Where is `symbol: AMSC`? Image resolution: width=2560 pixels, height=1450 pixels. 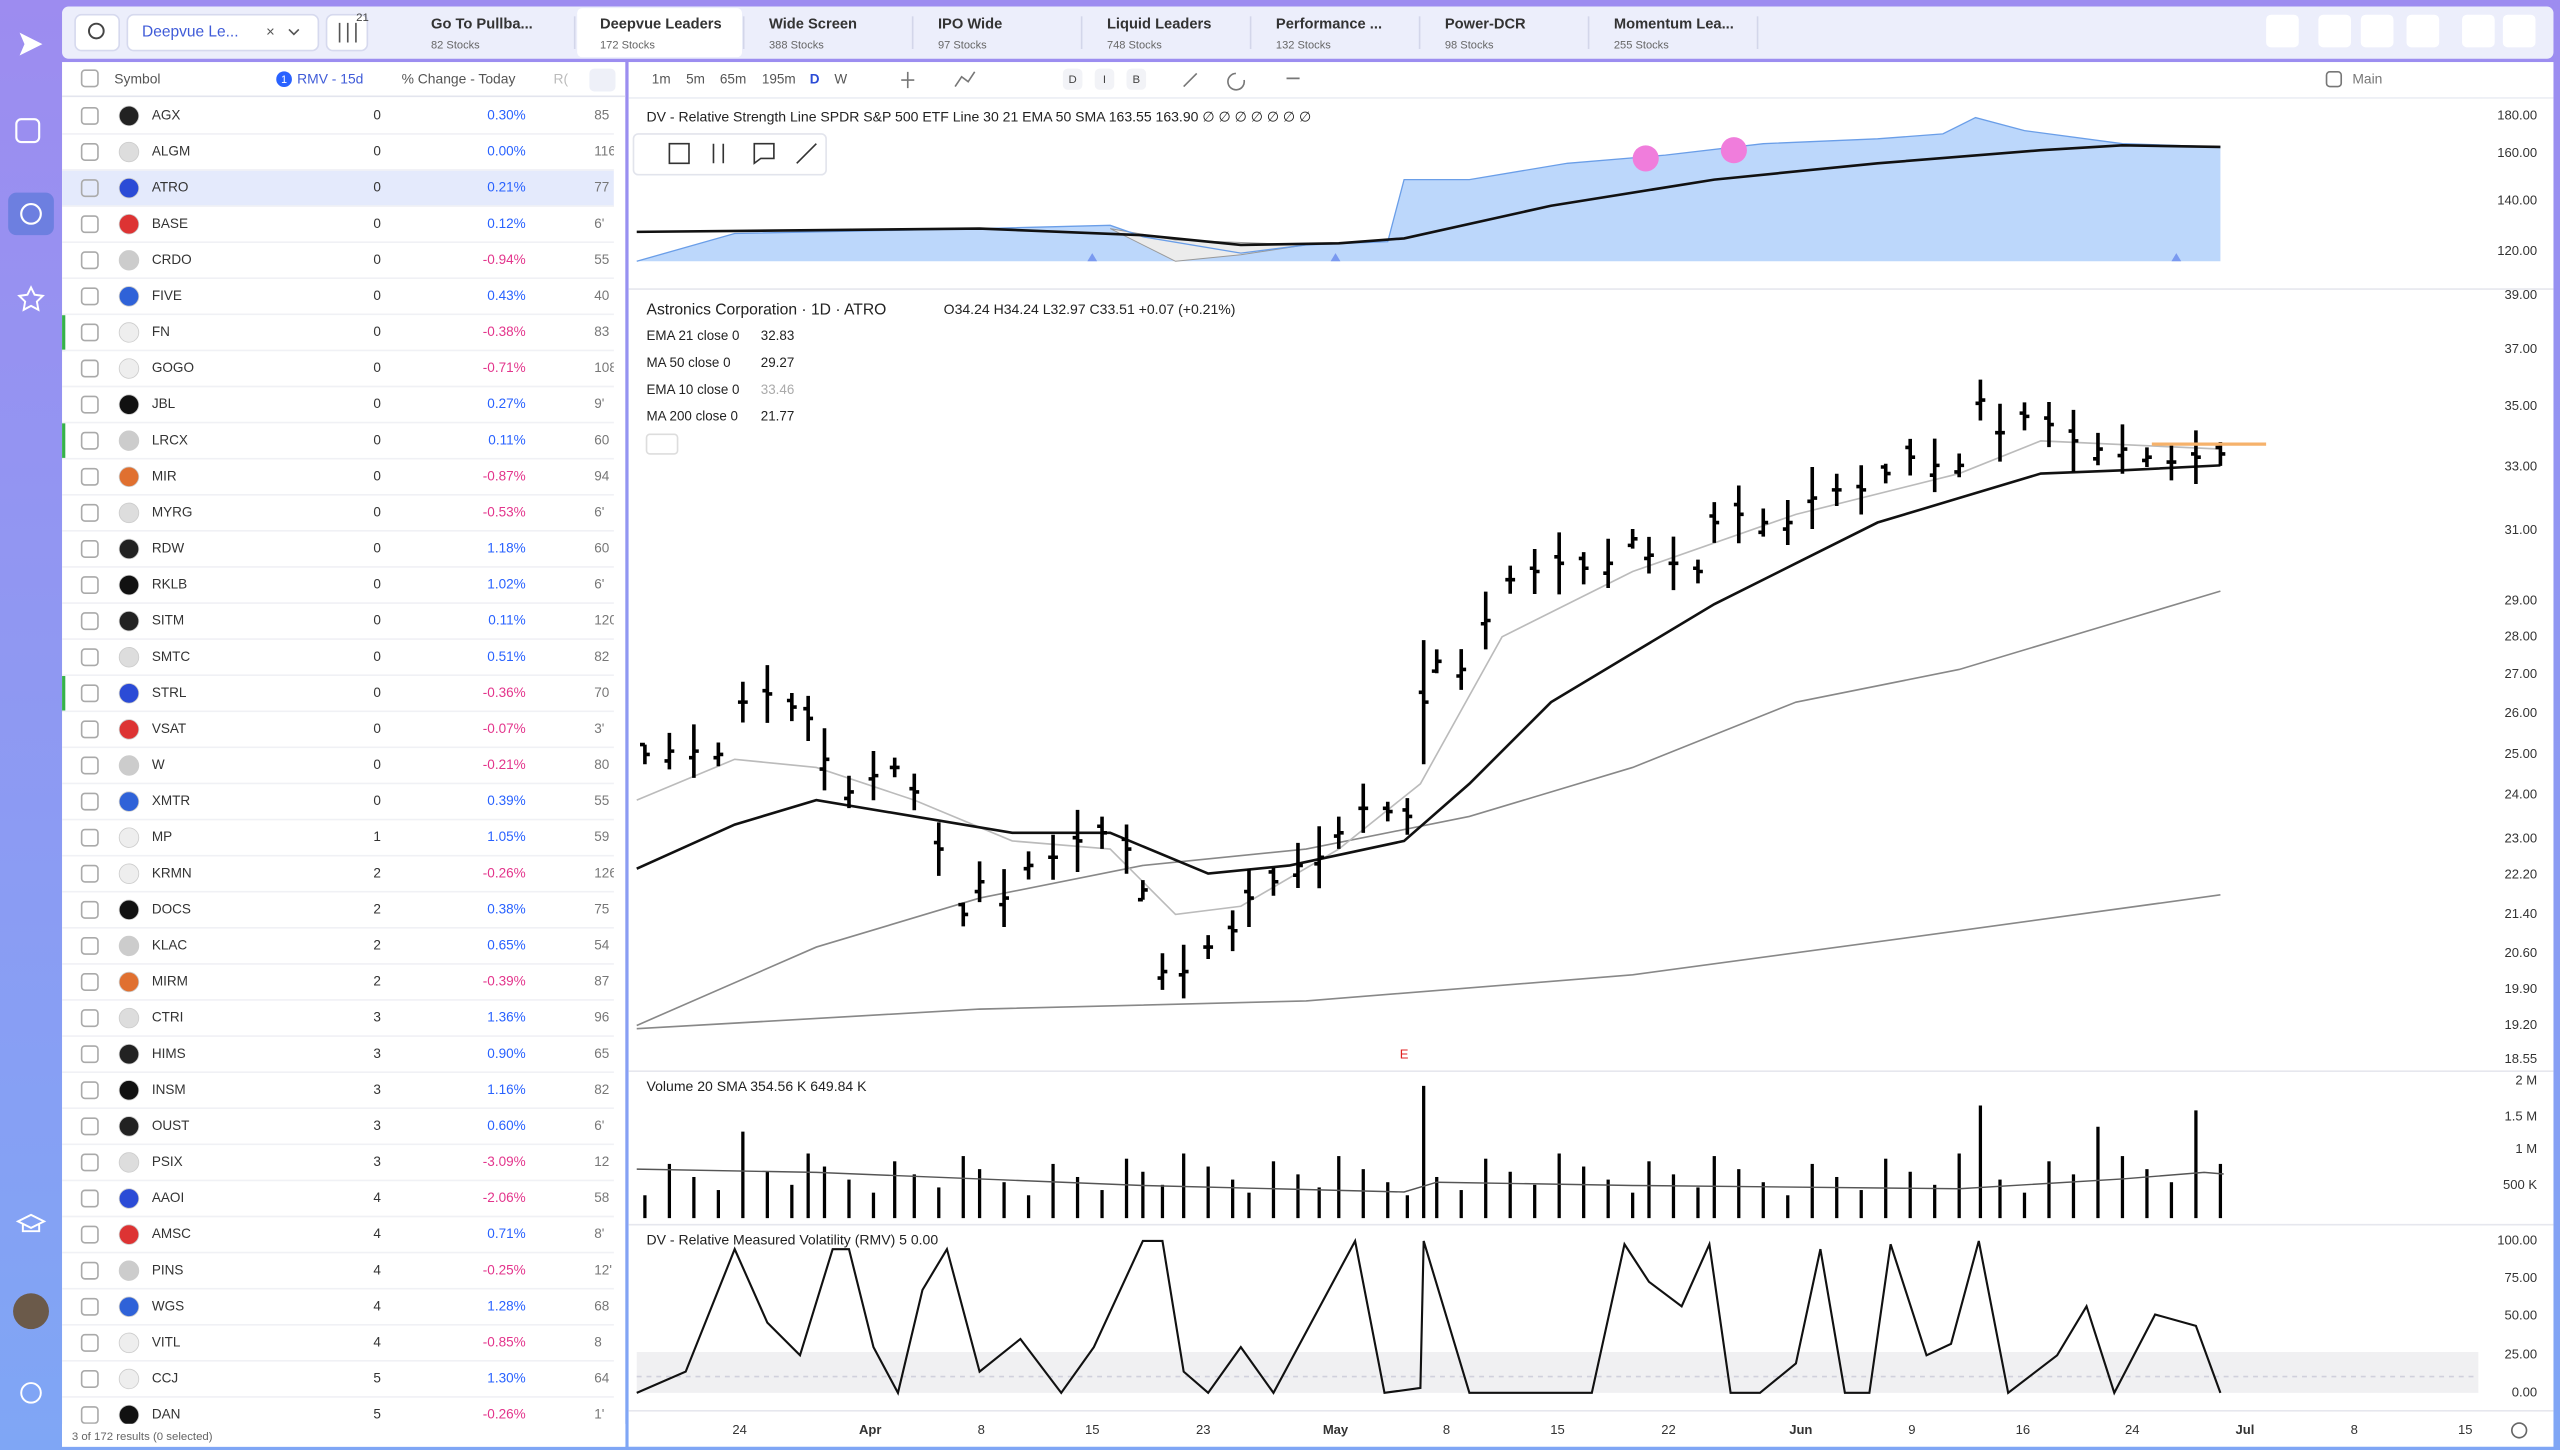
symbol: AMSC is located at coordinates (171, 1233).